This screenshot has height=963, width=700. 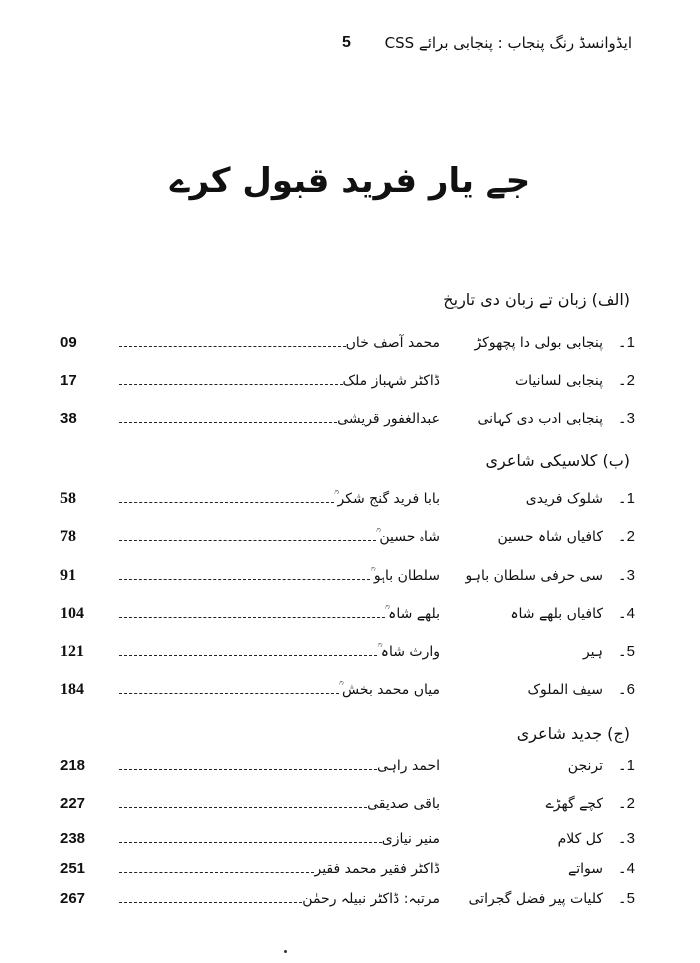 I want to click on entry-author-wrap: شاہ حسین ؒ, so click(x=272, y=537).